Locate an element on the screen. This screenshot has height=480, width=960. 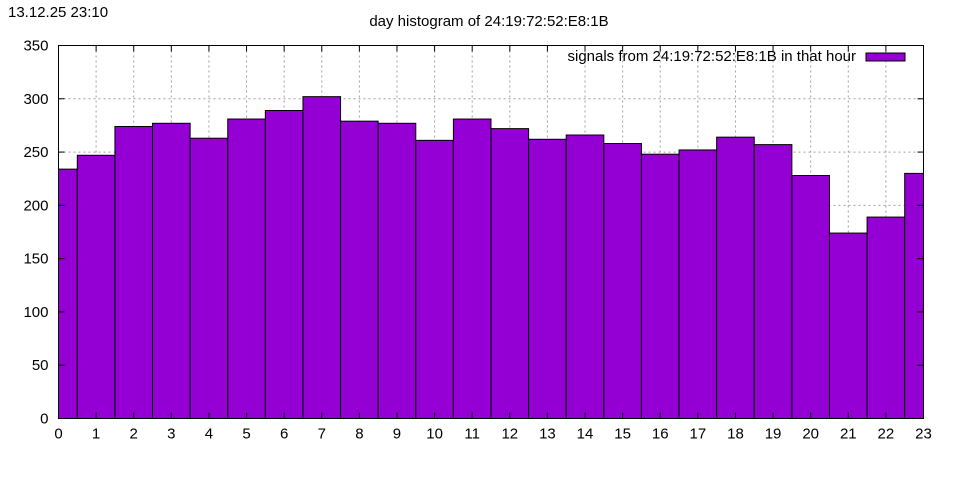
x-tick-label: 16 is located at coordinates (660, 434).